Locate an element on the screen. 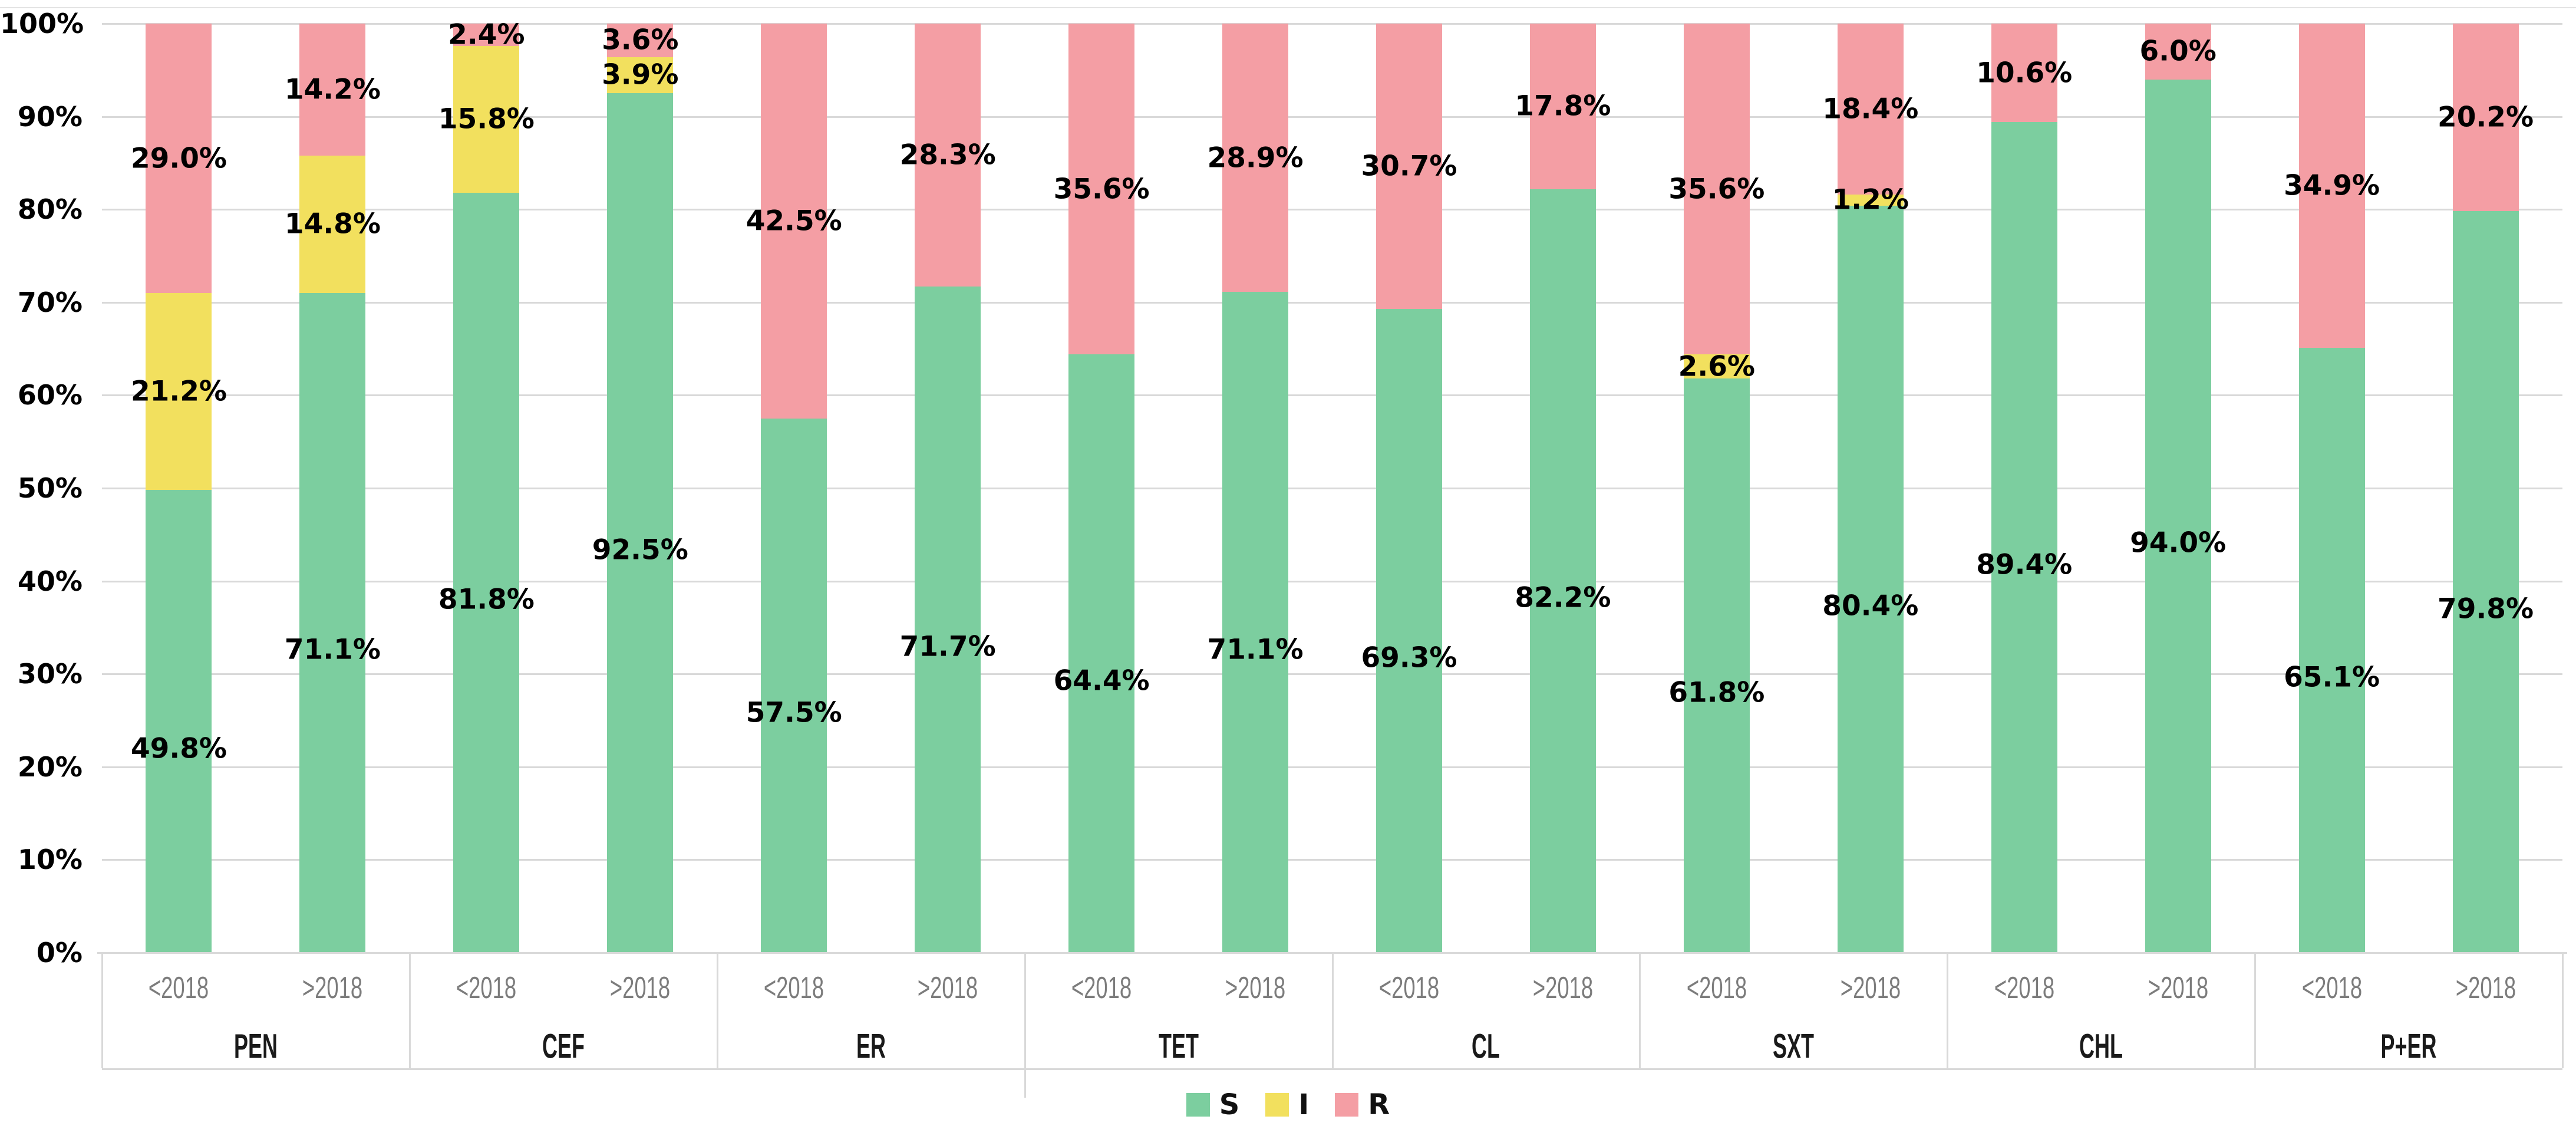  data-label-r: 17.8% is located at coordinates (1563, 106).